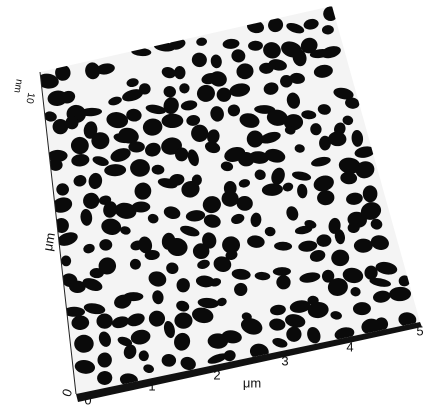 Image resolution: width=425 pixels, height=409 pixels. What do you see at coordinates (151, 385) in the screenshot?
I see `x-tick-label: 1` at bounding box center [151, 385].